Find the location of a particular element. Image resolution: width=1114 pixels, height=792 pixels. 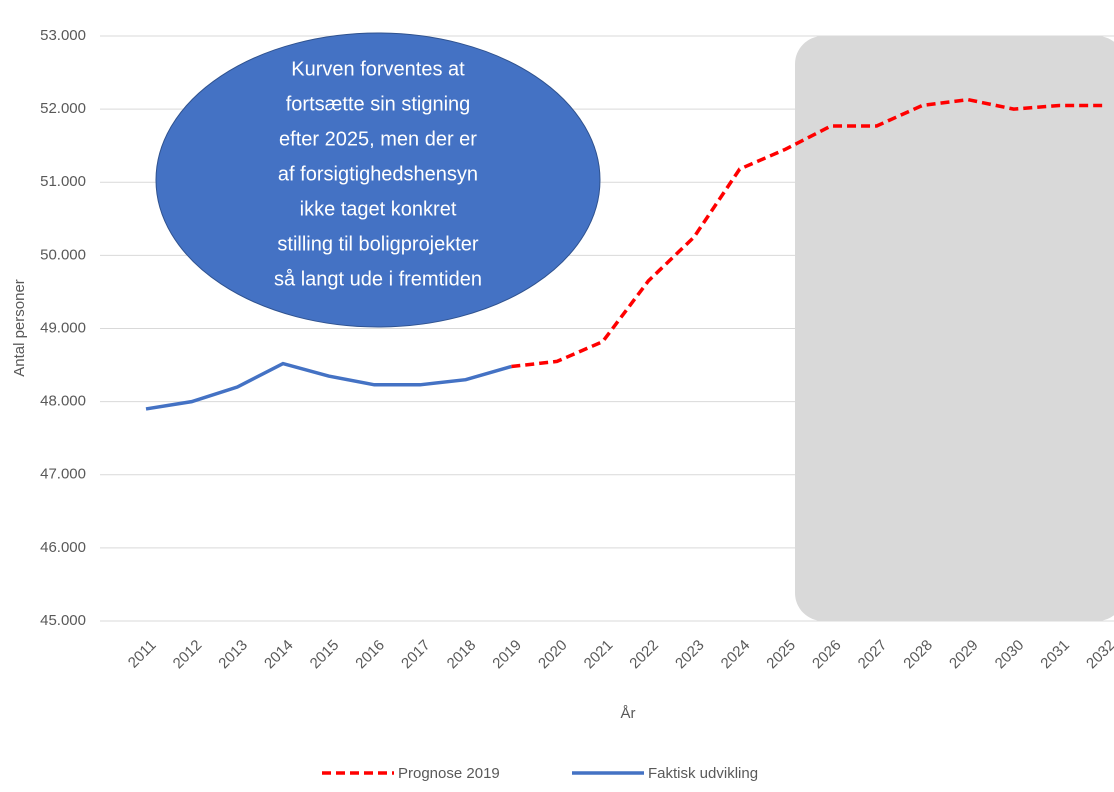

annotation-bubble is located at coordinates (378, 180).